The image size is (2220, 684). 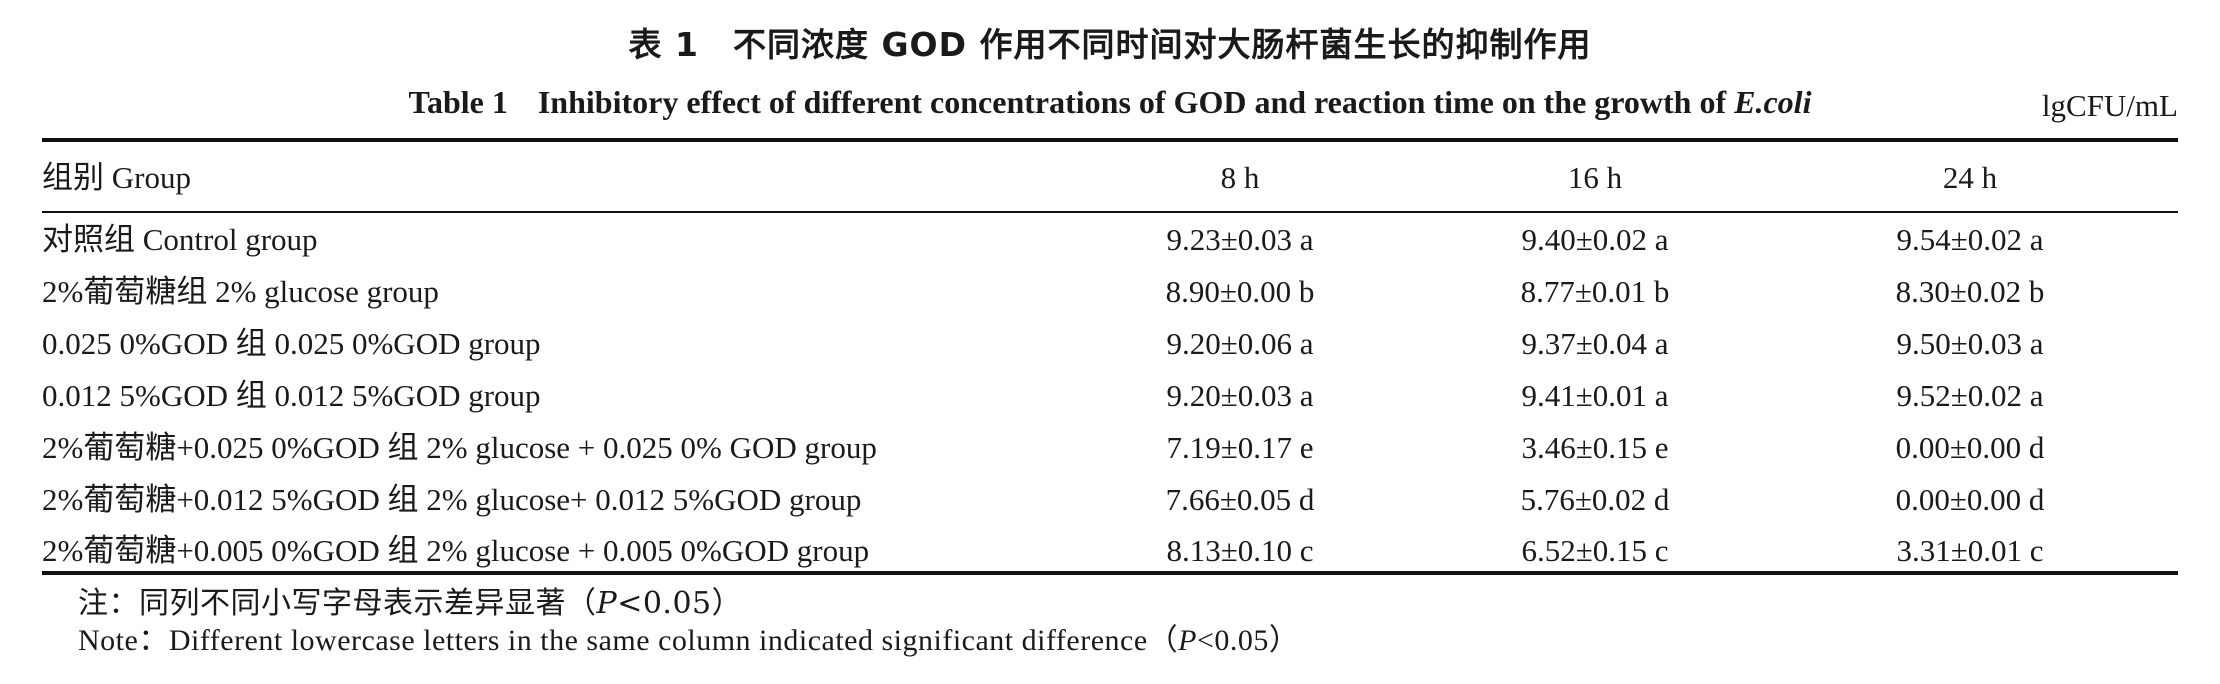 I want to click on table-note-chinese: 注：同列不同小写字母表示差异显著（P<0.05）, so click(x=410, y=603).